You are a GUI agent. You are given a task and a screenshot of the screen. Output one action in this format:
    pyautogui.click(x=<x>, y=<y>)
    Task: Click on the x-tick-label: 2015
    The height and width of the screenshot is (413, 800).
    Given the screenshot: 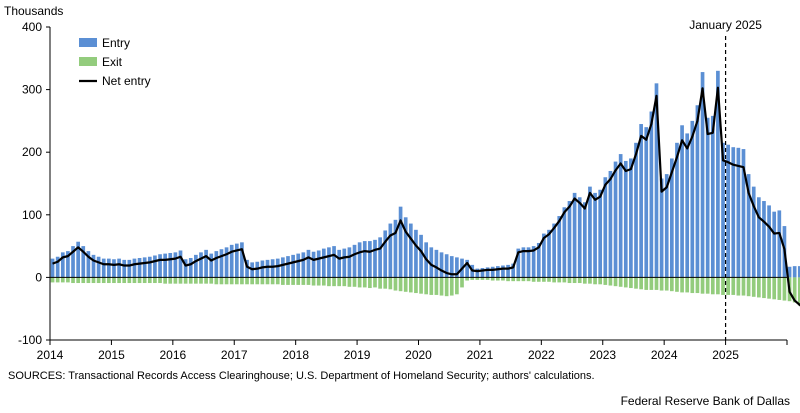 What is the action you would take?
    pyautogui.click(x=111, y=355)
    